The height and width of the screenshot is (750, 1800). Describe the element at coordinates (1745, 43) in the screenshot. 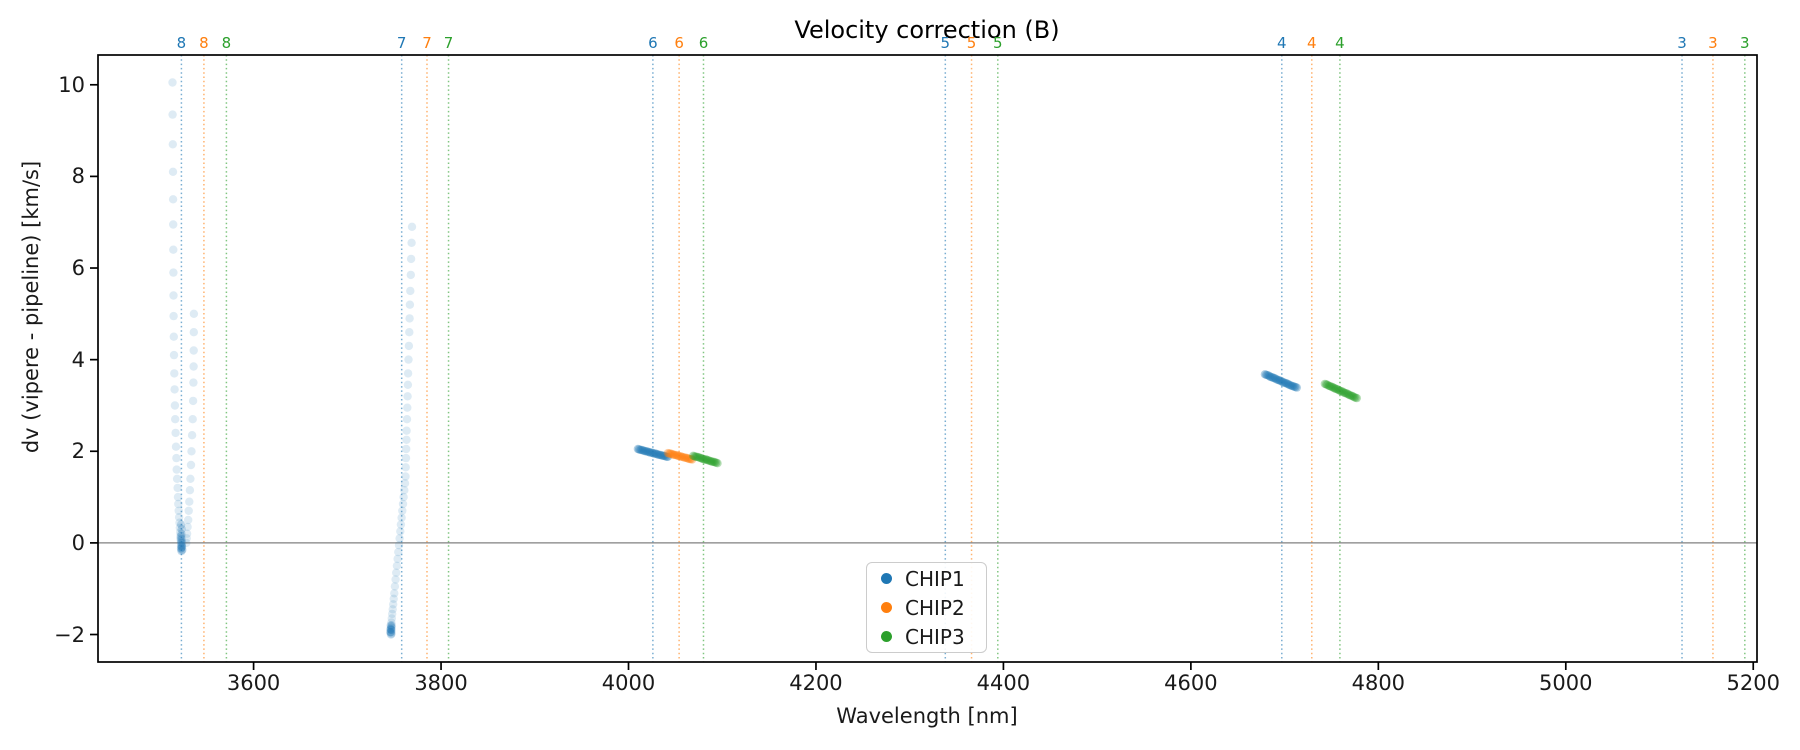

I see `order-number-label-chip3: 3` at that location.